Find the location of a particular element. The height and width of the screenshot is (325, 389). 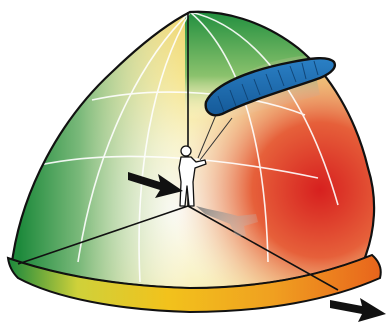

rider-shadow is located at coordinates (227, 221).